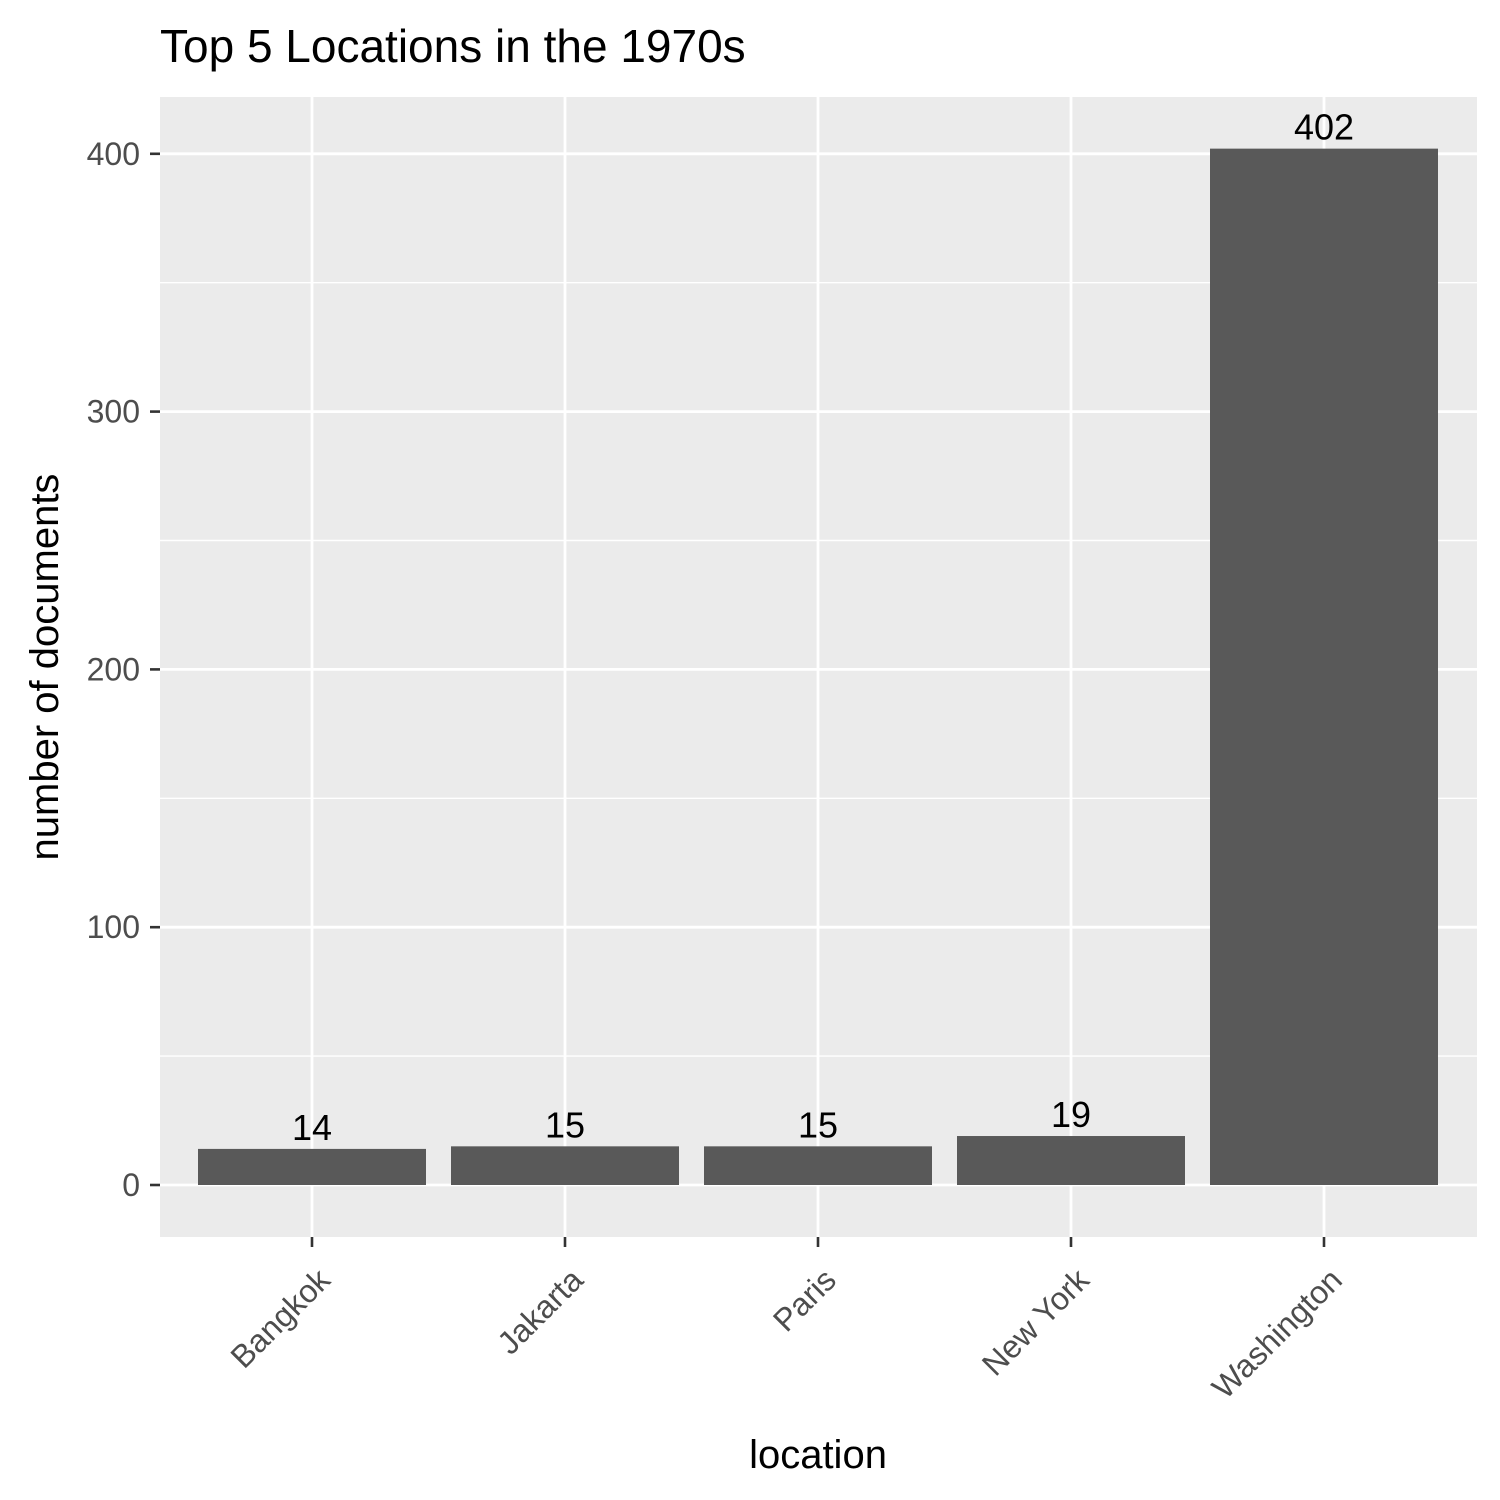 The image size is (1500, 1500). Describe the element at coordinates (818, 1124) in the screenshot. I see `data-label-2: 15` at that location.